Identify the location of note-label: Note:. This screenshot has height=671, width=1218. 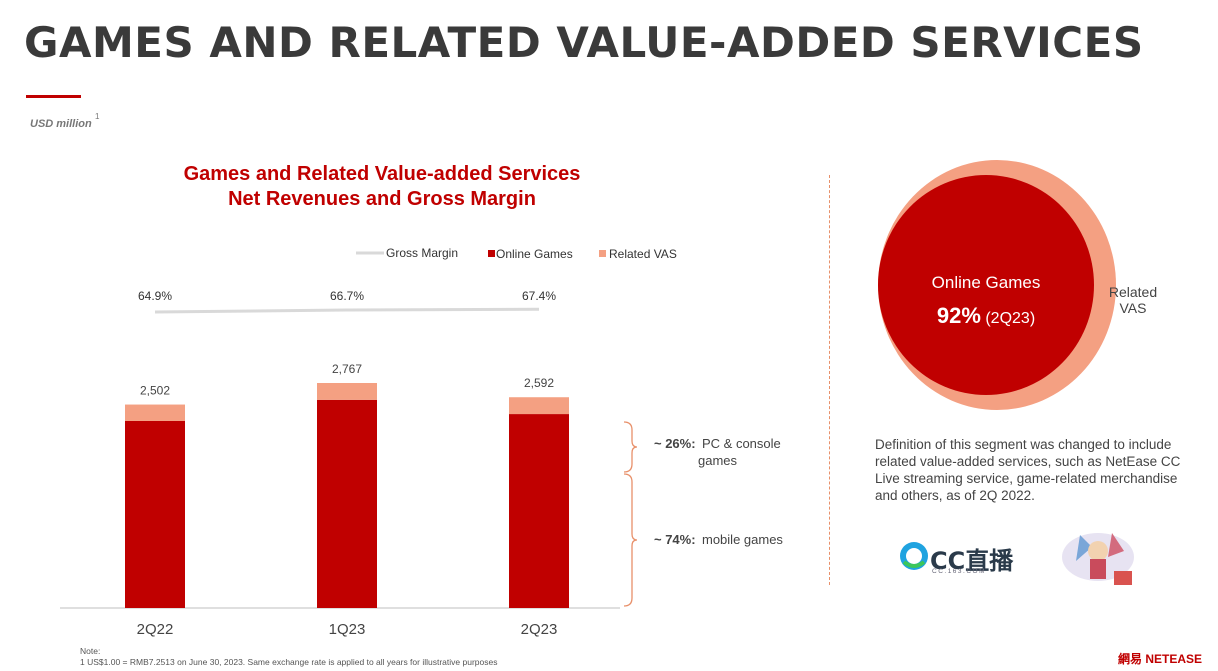
(90, 651).